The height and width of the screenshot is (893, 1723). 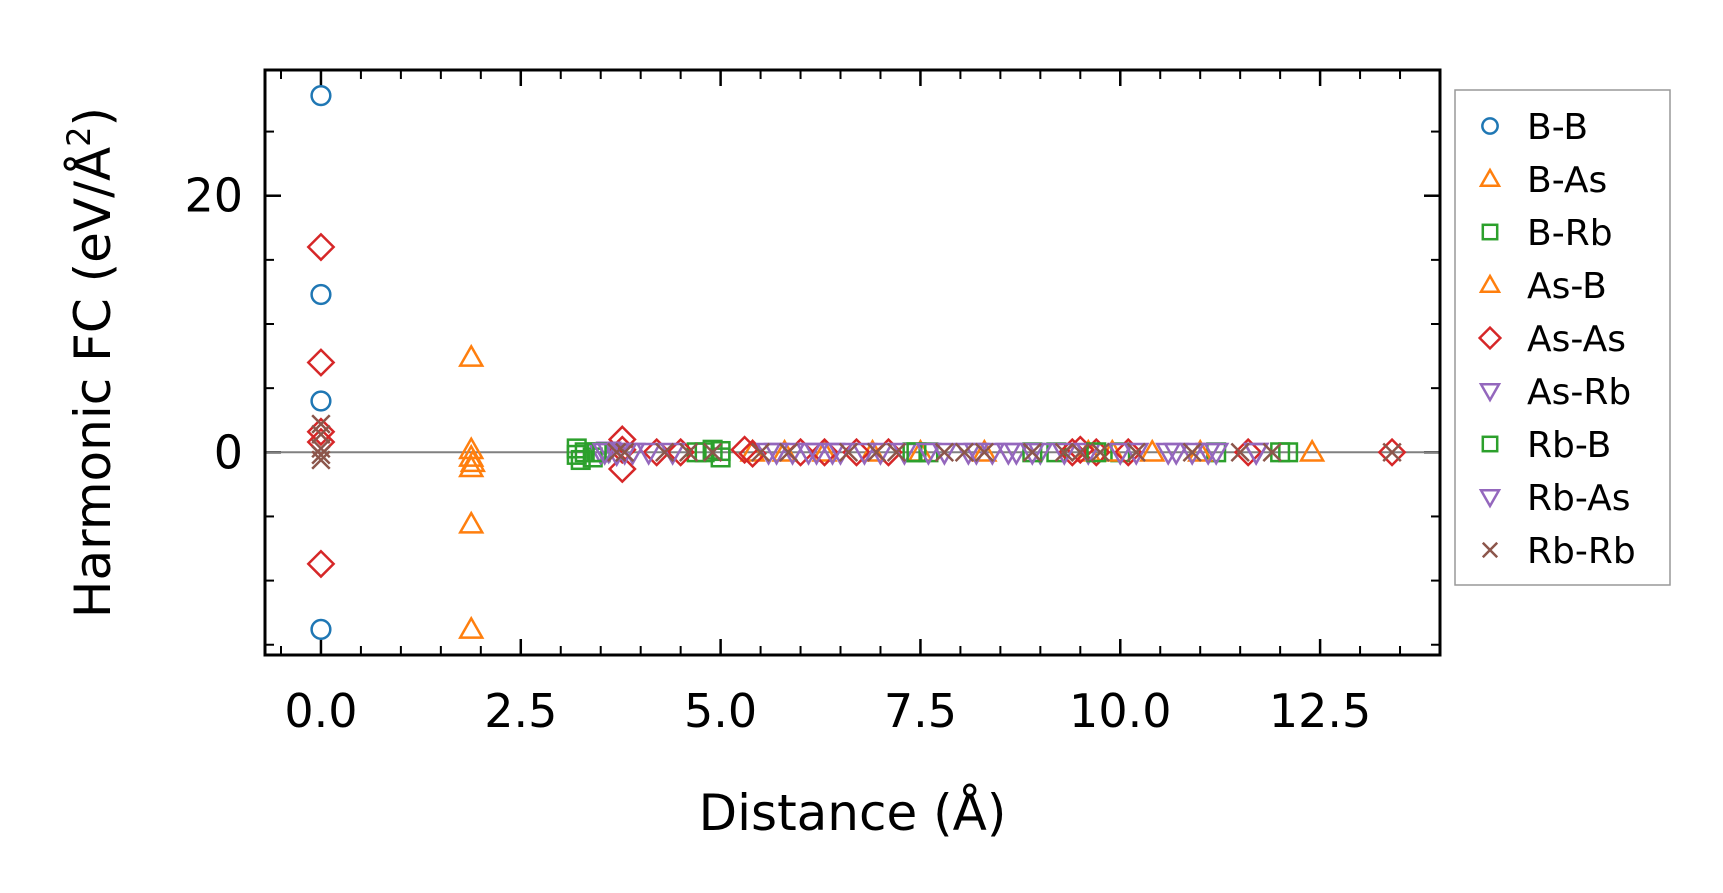 I want to click on x-tick-label: 10.0, so click(x=1120, y=711).